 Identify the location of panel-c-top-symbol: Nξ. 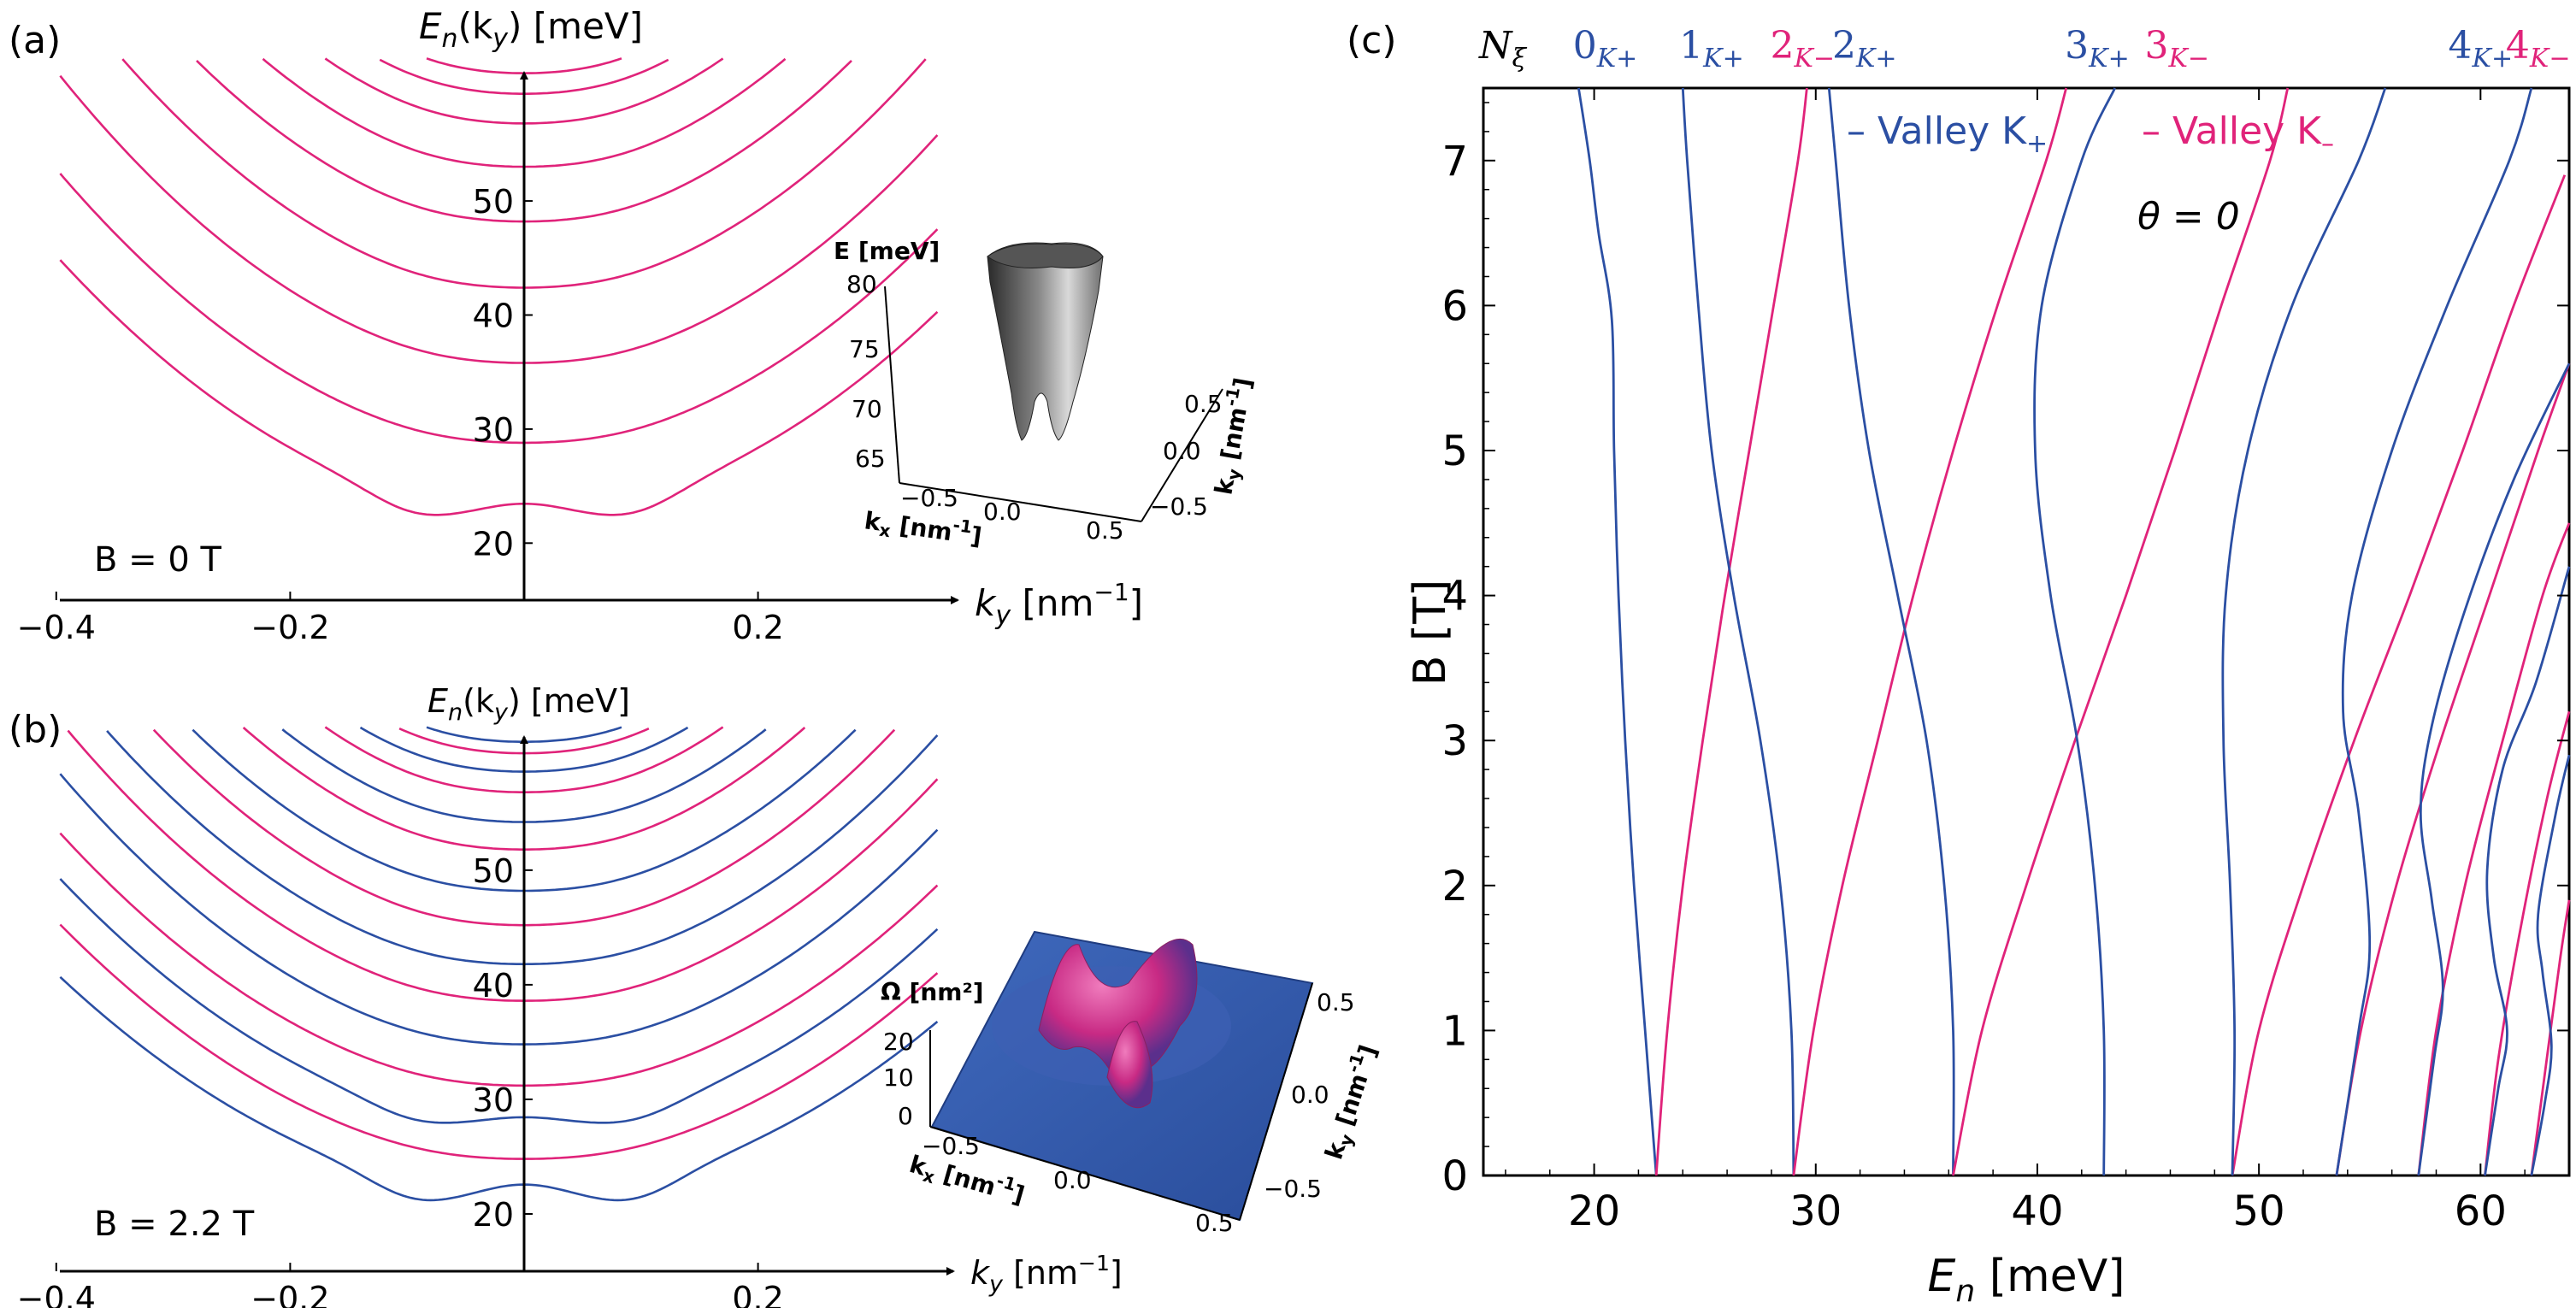
(1503, 49).